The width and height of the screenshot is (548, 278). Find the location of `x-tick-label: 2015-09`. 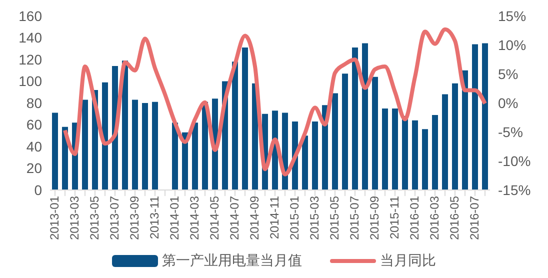

x-tick-label: 2015-09 is located at coordinates (375, 218).